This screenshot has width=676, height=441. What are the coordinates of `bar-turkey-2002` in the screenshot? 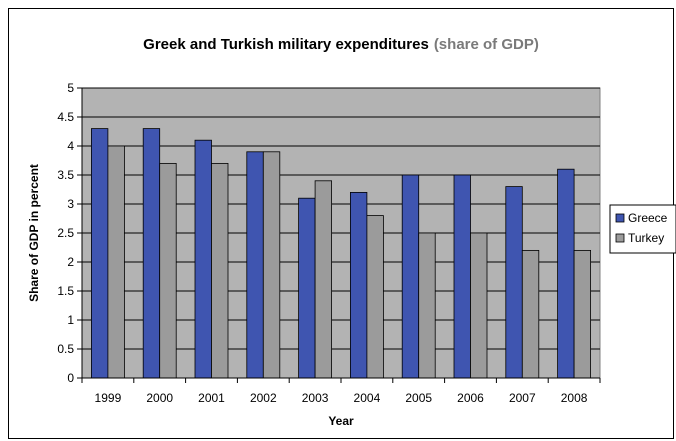 It's located at (271, 265).